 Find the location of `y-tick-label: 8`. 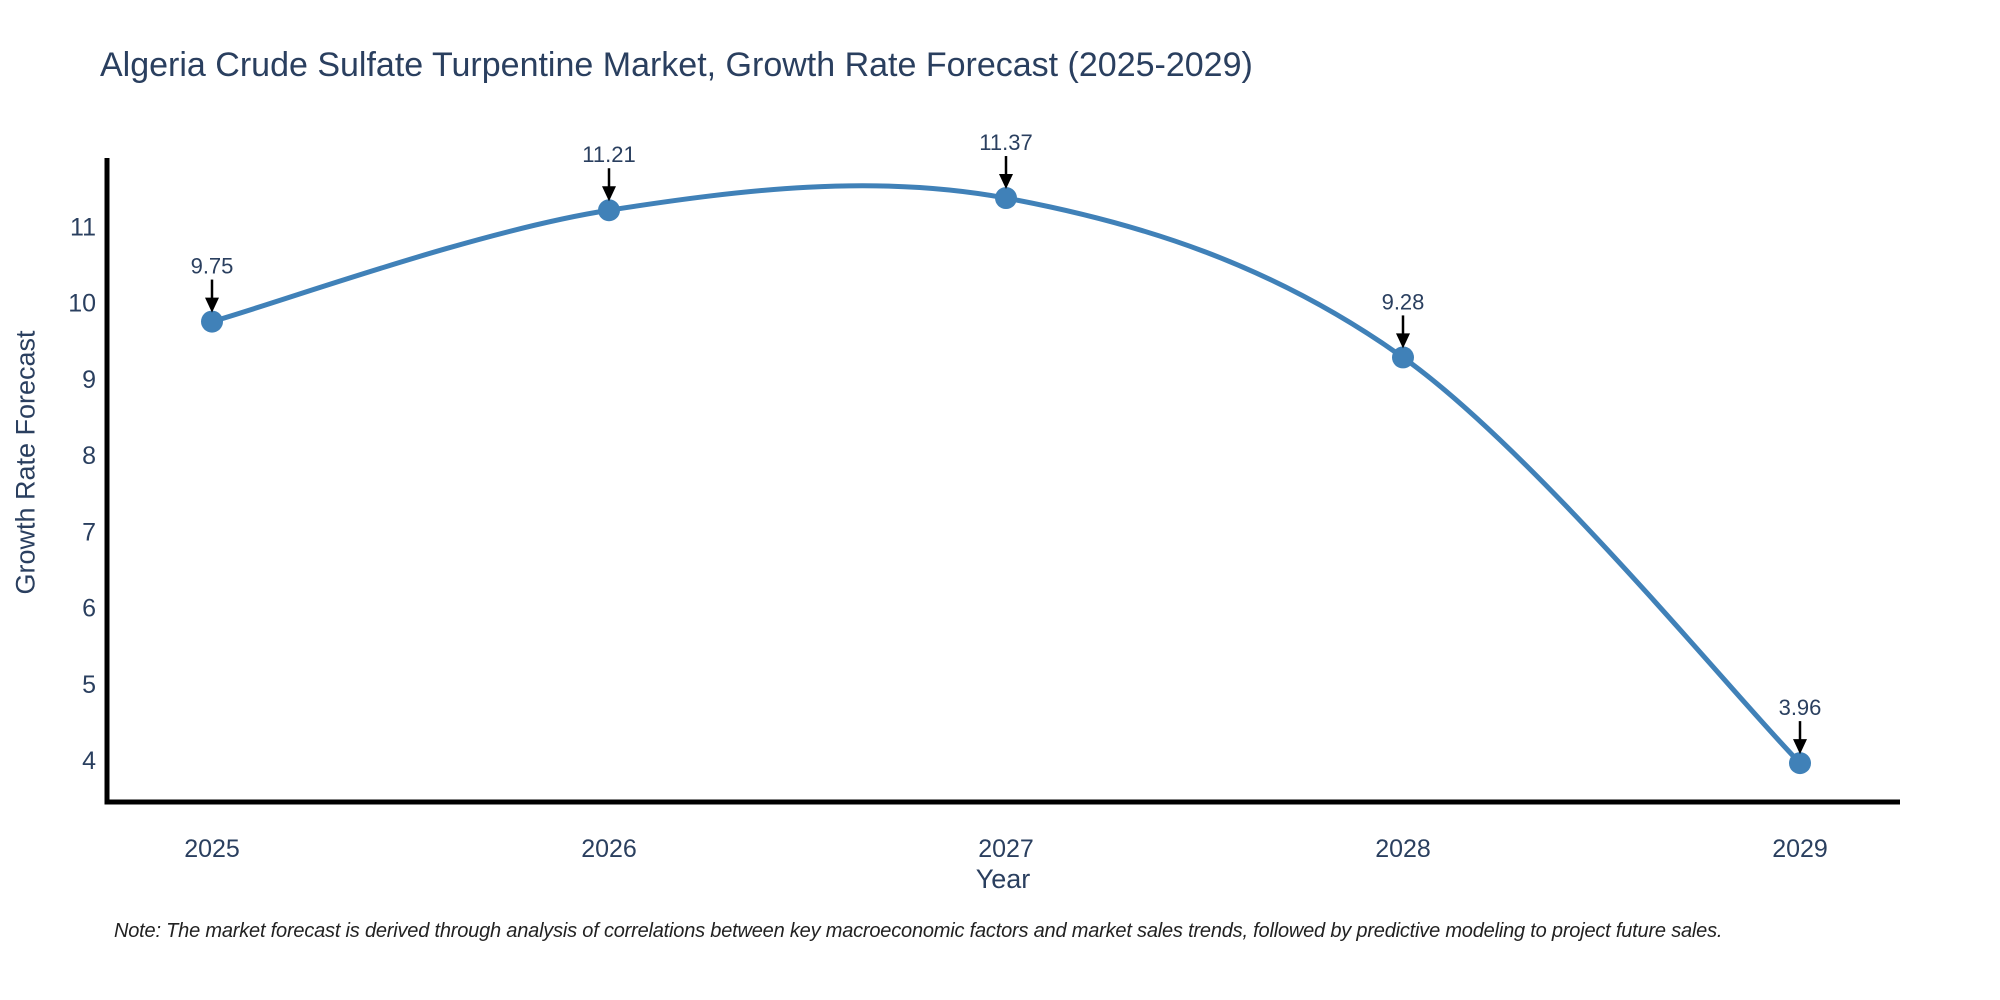

y-tick-label: 8 is located at coordinates (89, 456).